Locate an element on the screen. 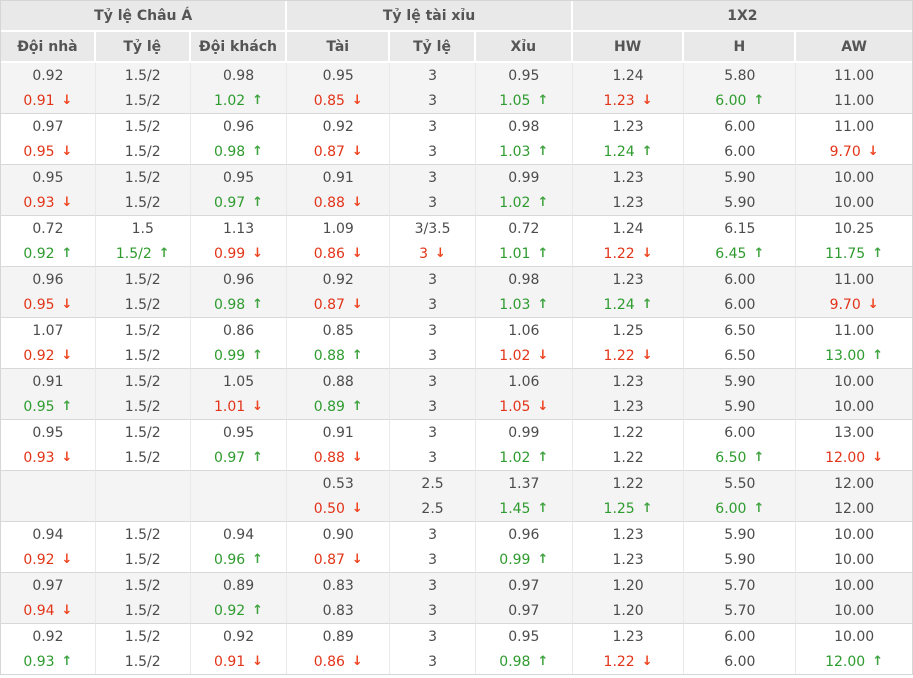 The image size is (913, 678). odds-bottom-line: 11.75 ↑ is located at coordinates (854, 253).